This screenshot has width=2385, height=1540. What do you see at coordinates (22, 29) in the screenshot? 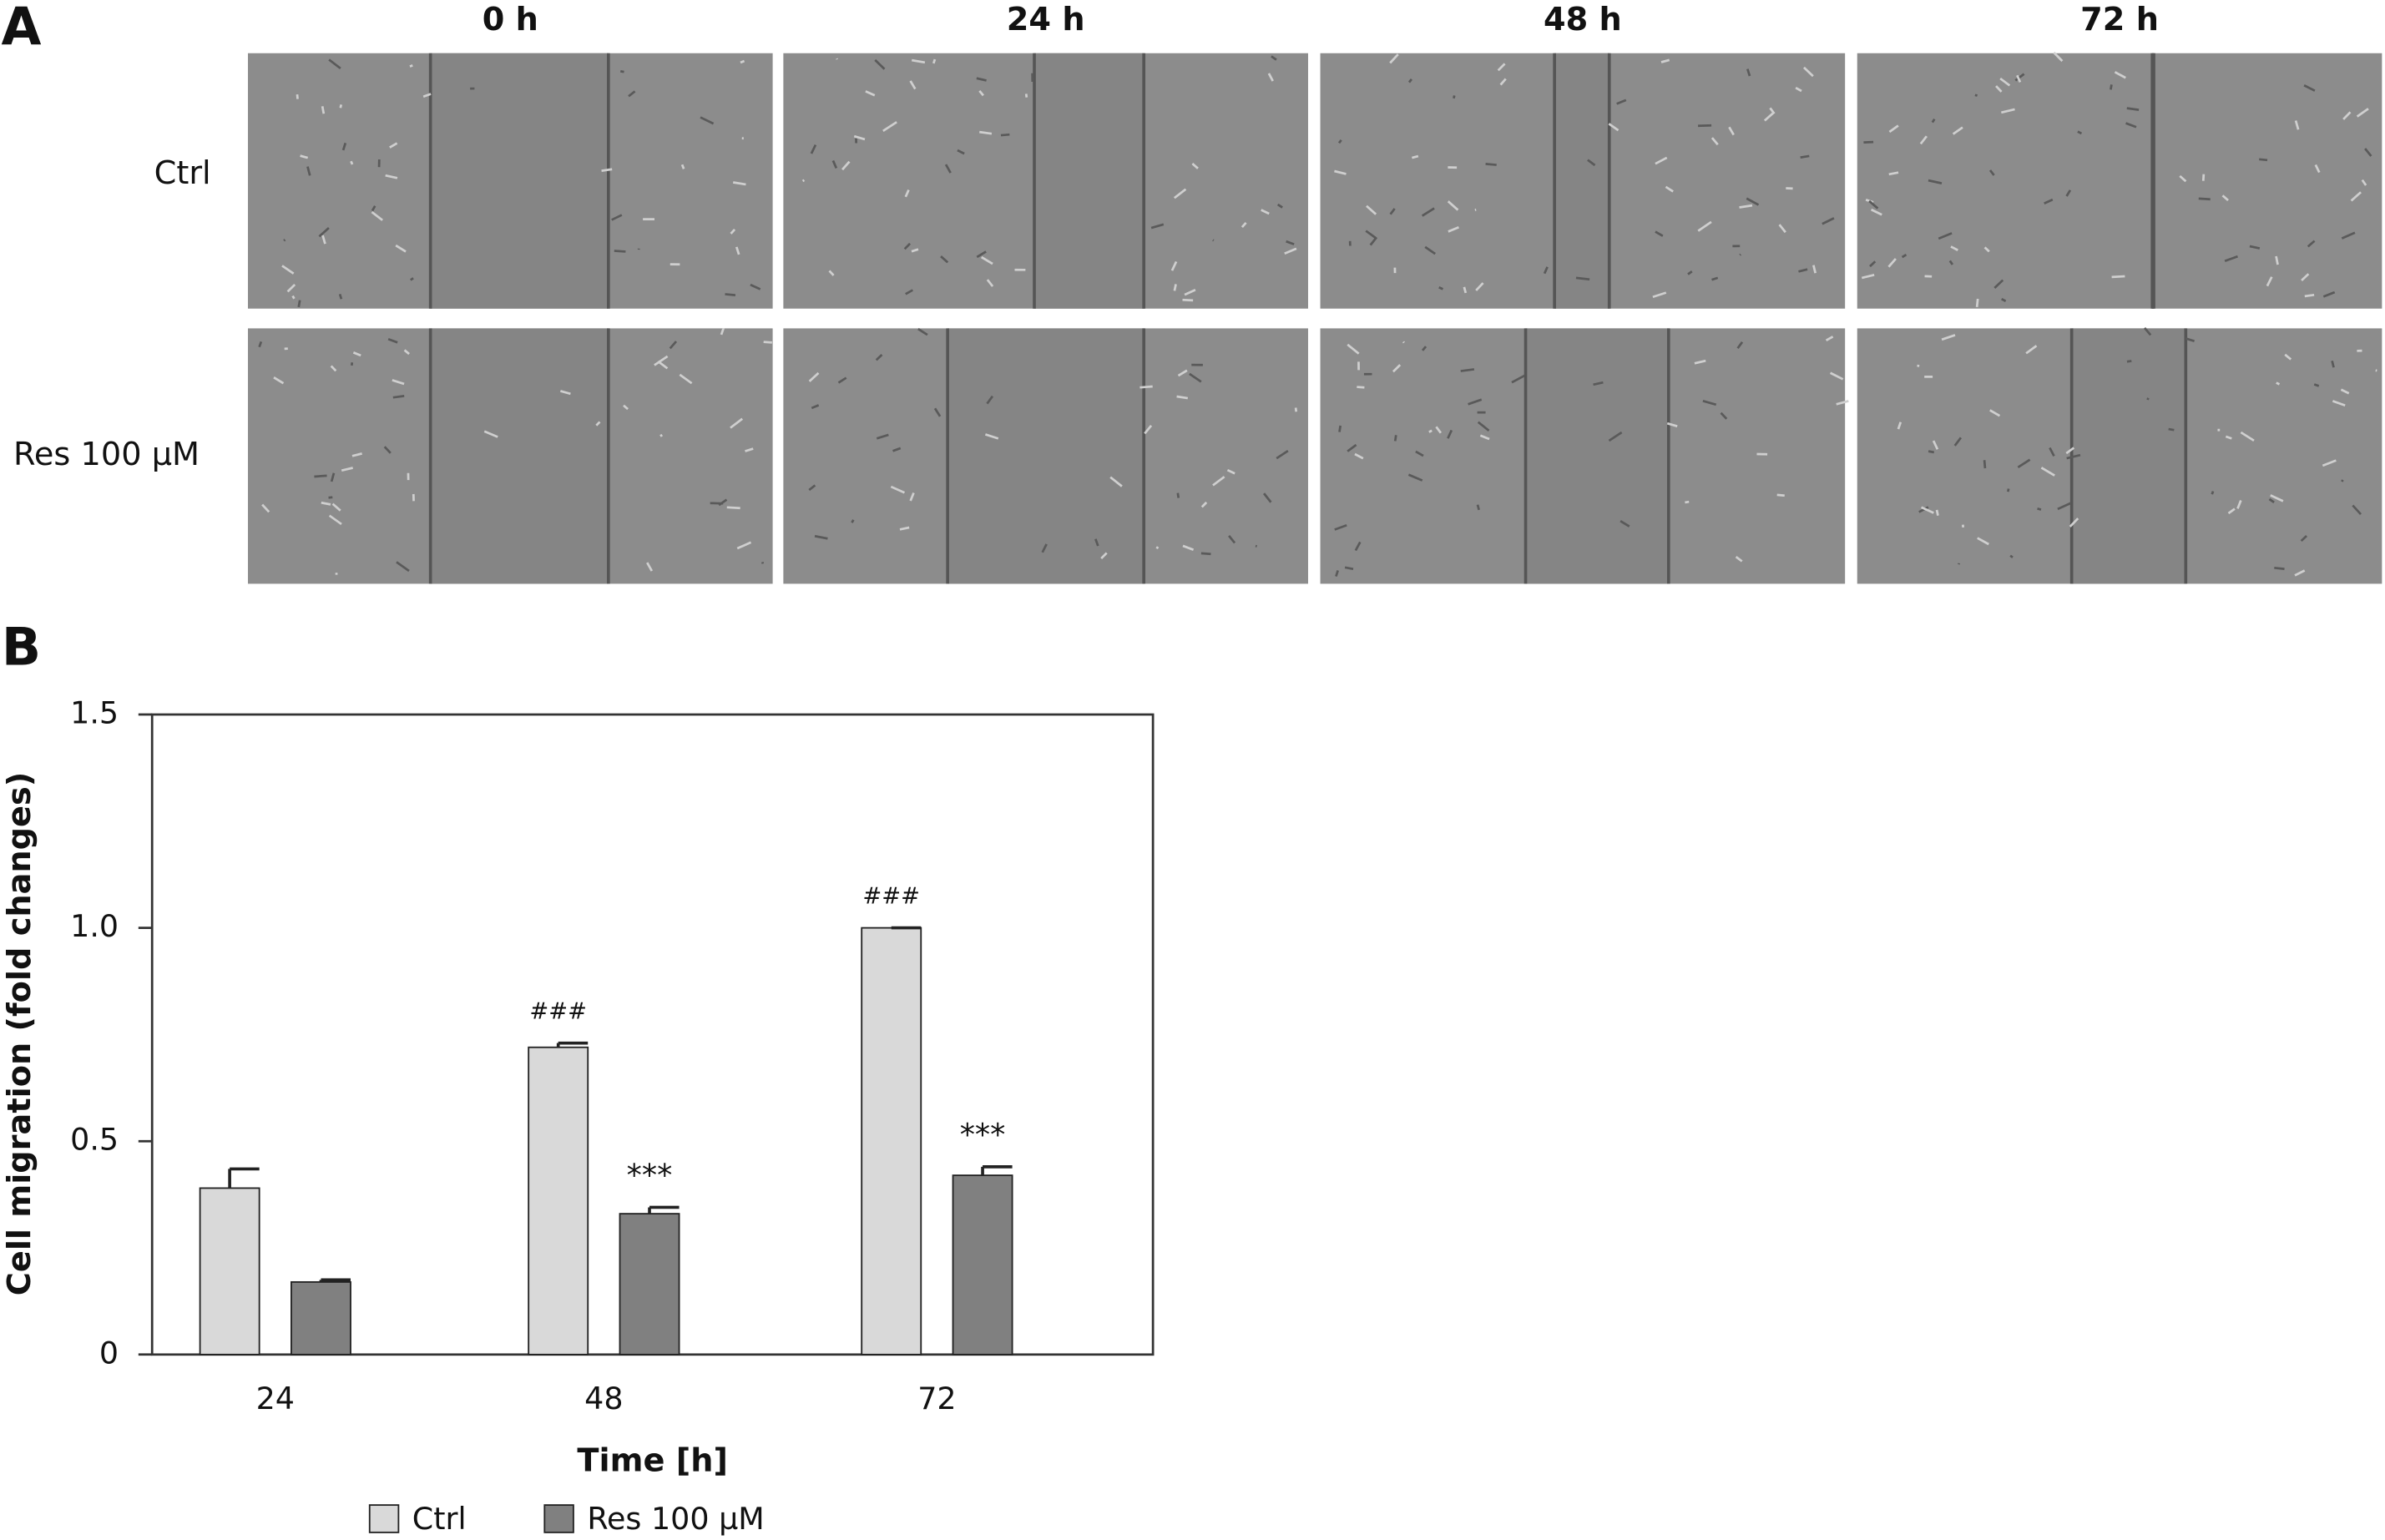
I see `panel-label: A` at bounding box center [22, 29].